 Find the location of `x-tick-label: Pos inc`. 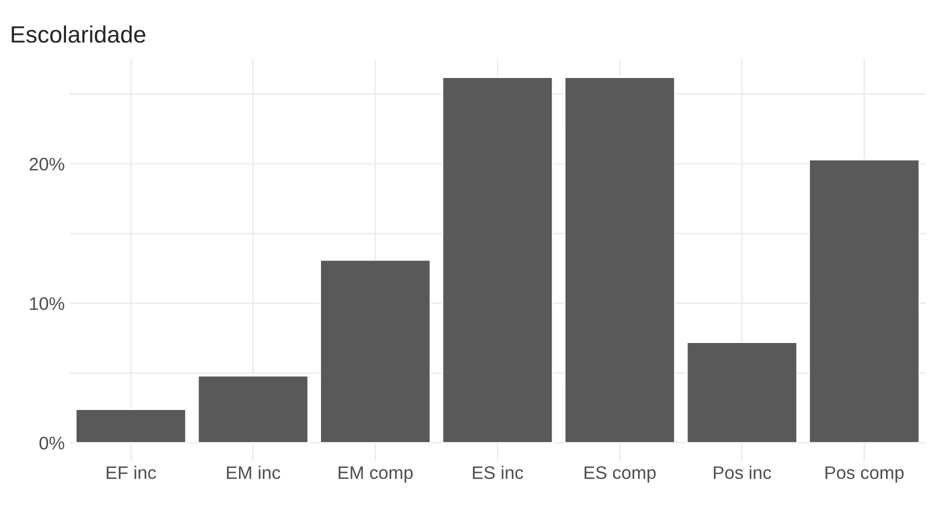

x-tick-label: Pos inc is located at coordinates (743, 473).